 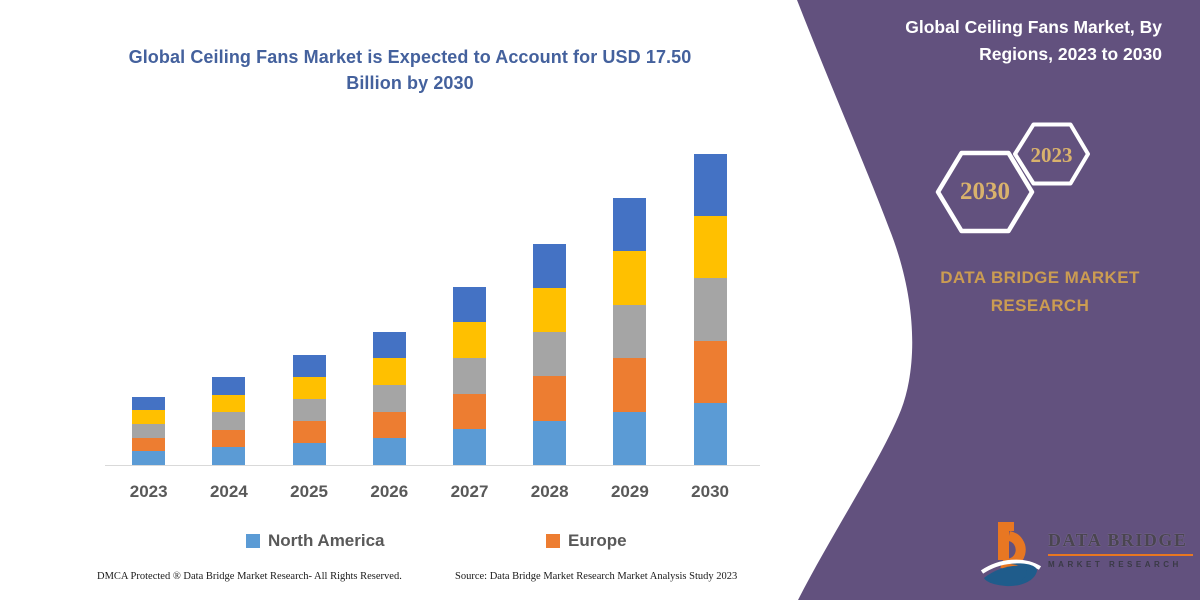 I want to click on bar-2023, so click(x=149, y=430).